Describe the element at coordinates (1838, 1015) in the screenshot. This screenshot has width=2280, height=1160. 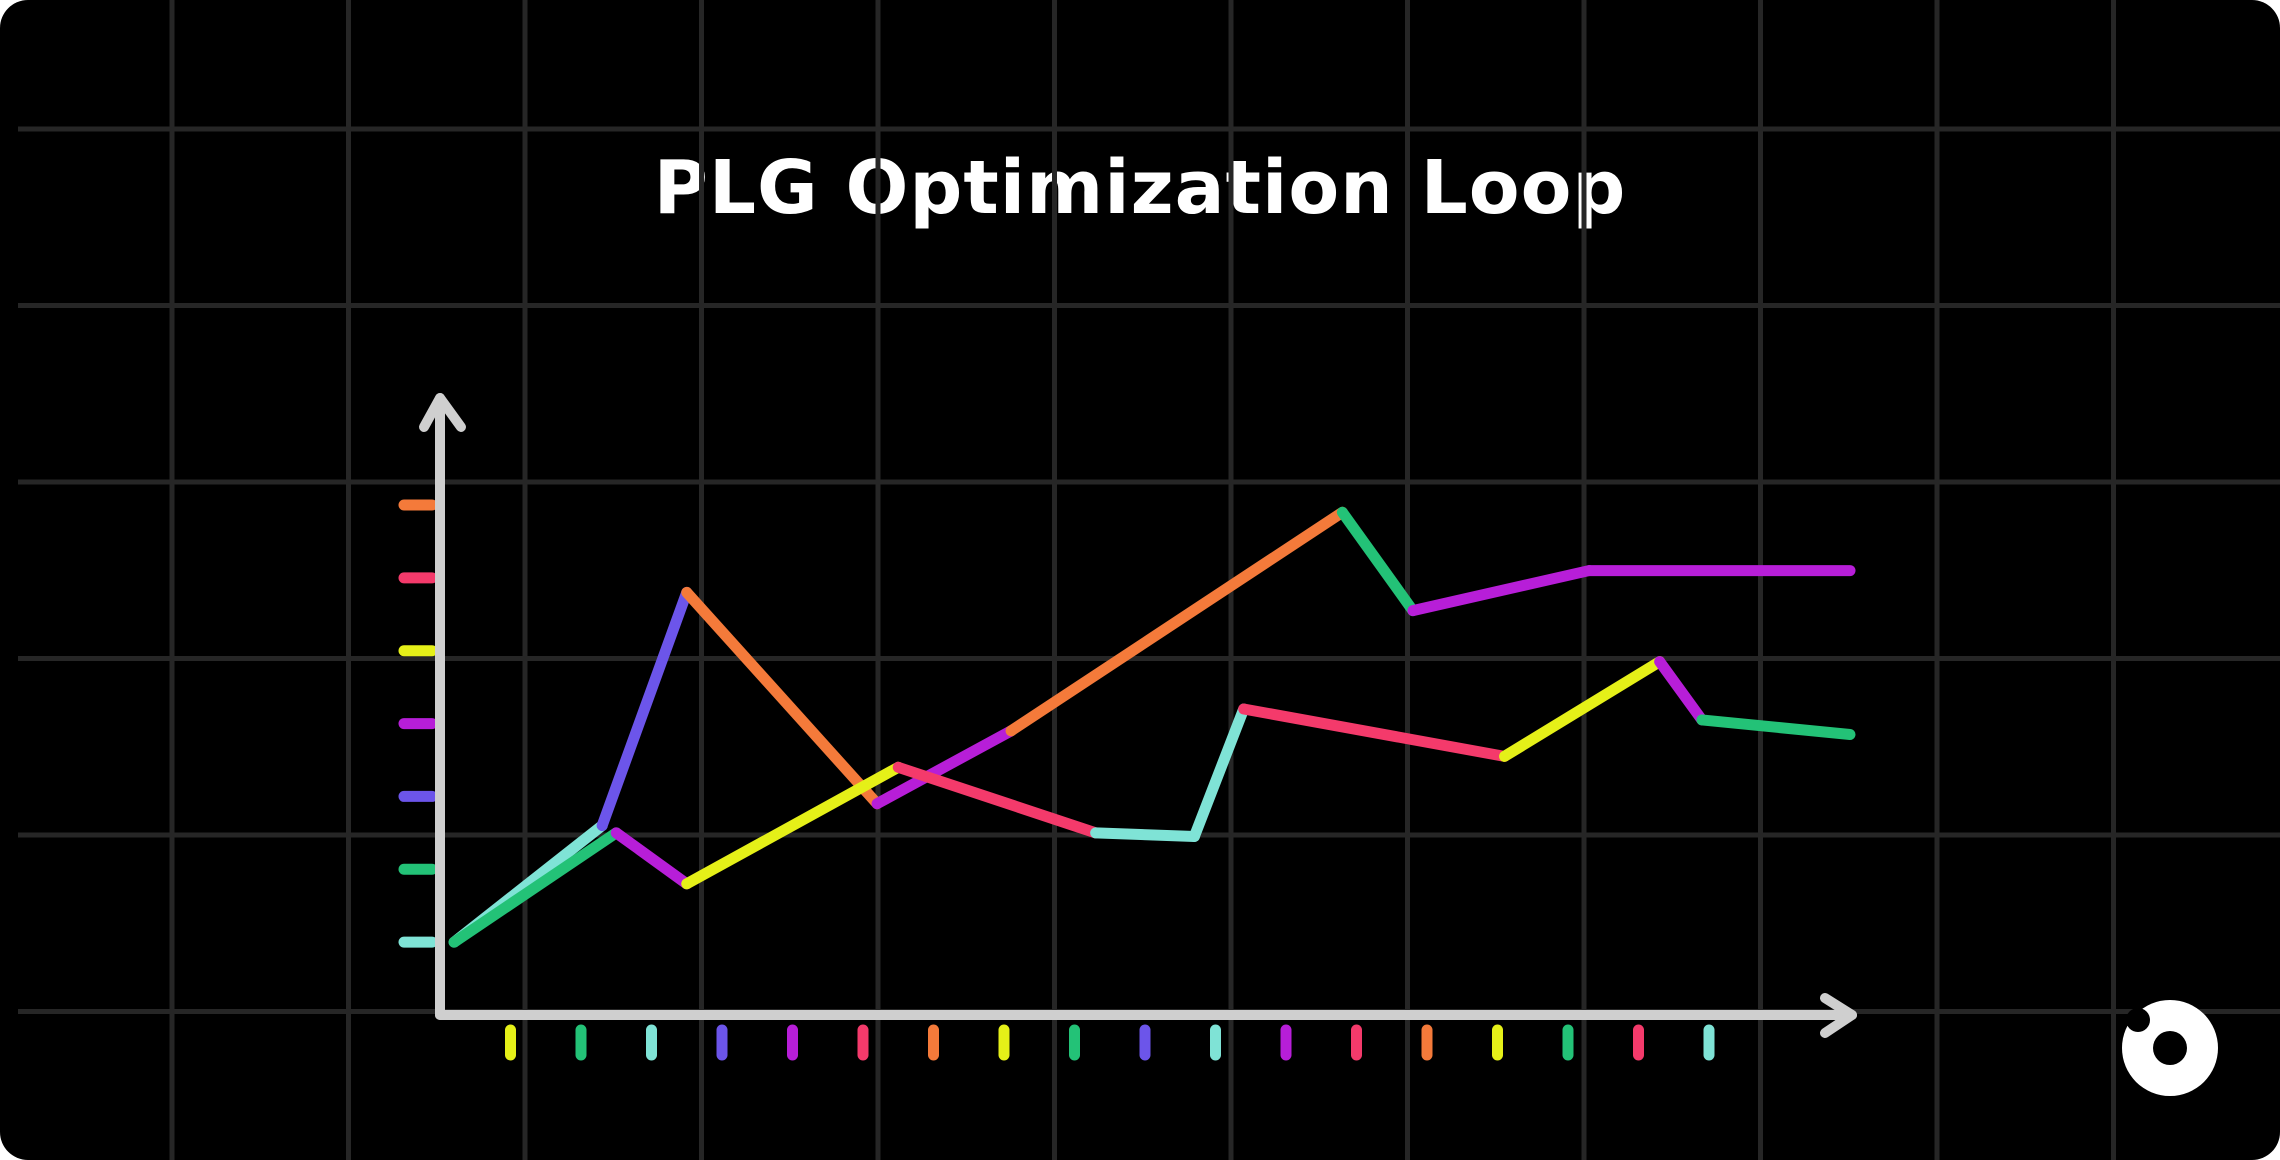
I see `x-axis-arrow` at that location.